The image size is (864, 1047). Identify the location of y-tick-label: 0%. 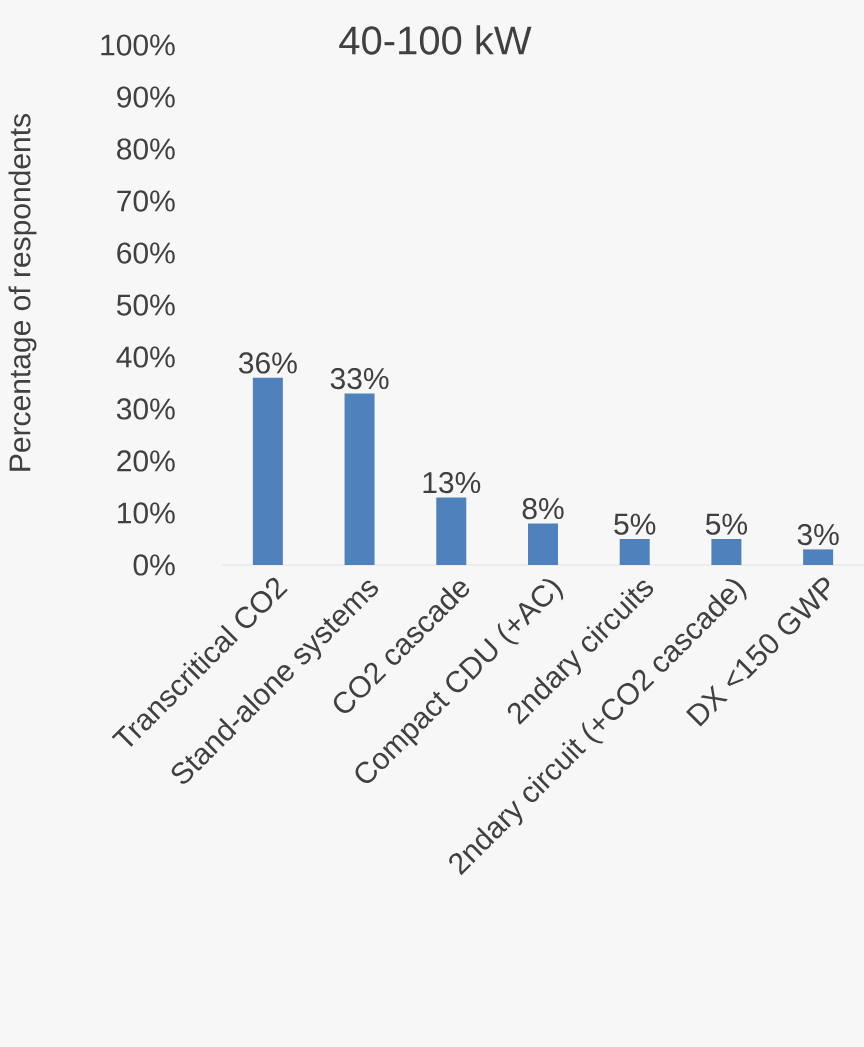
(154, 565).